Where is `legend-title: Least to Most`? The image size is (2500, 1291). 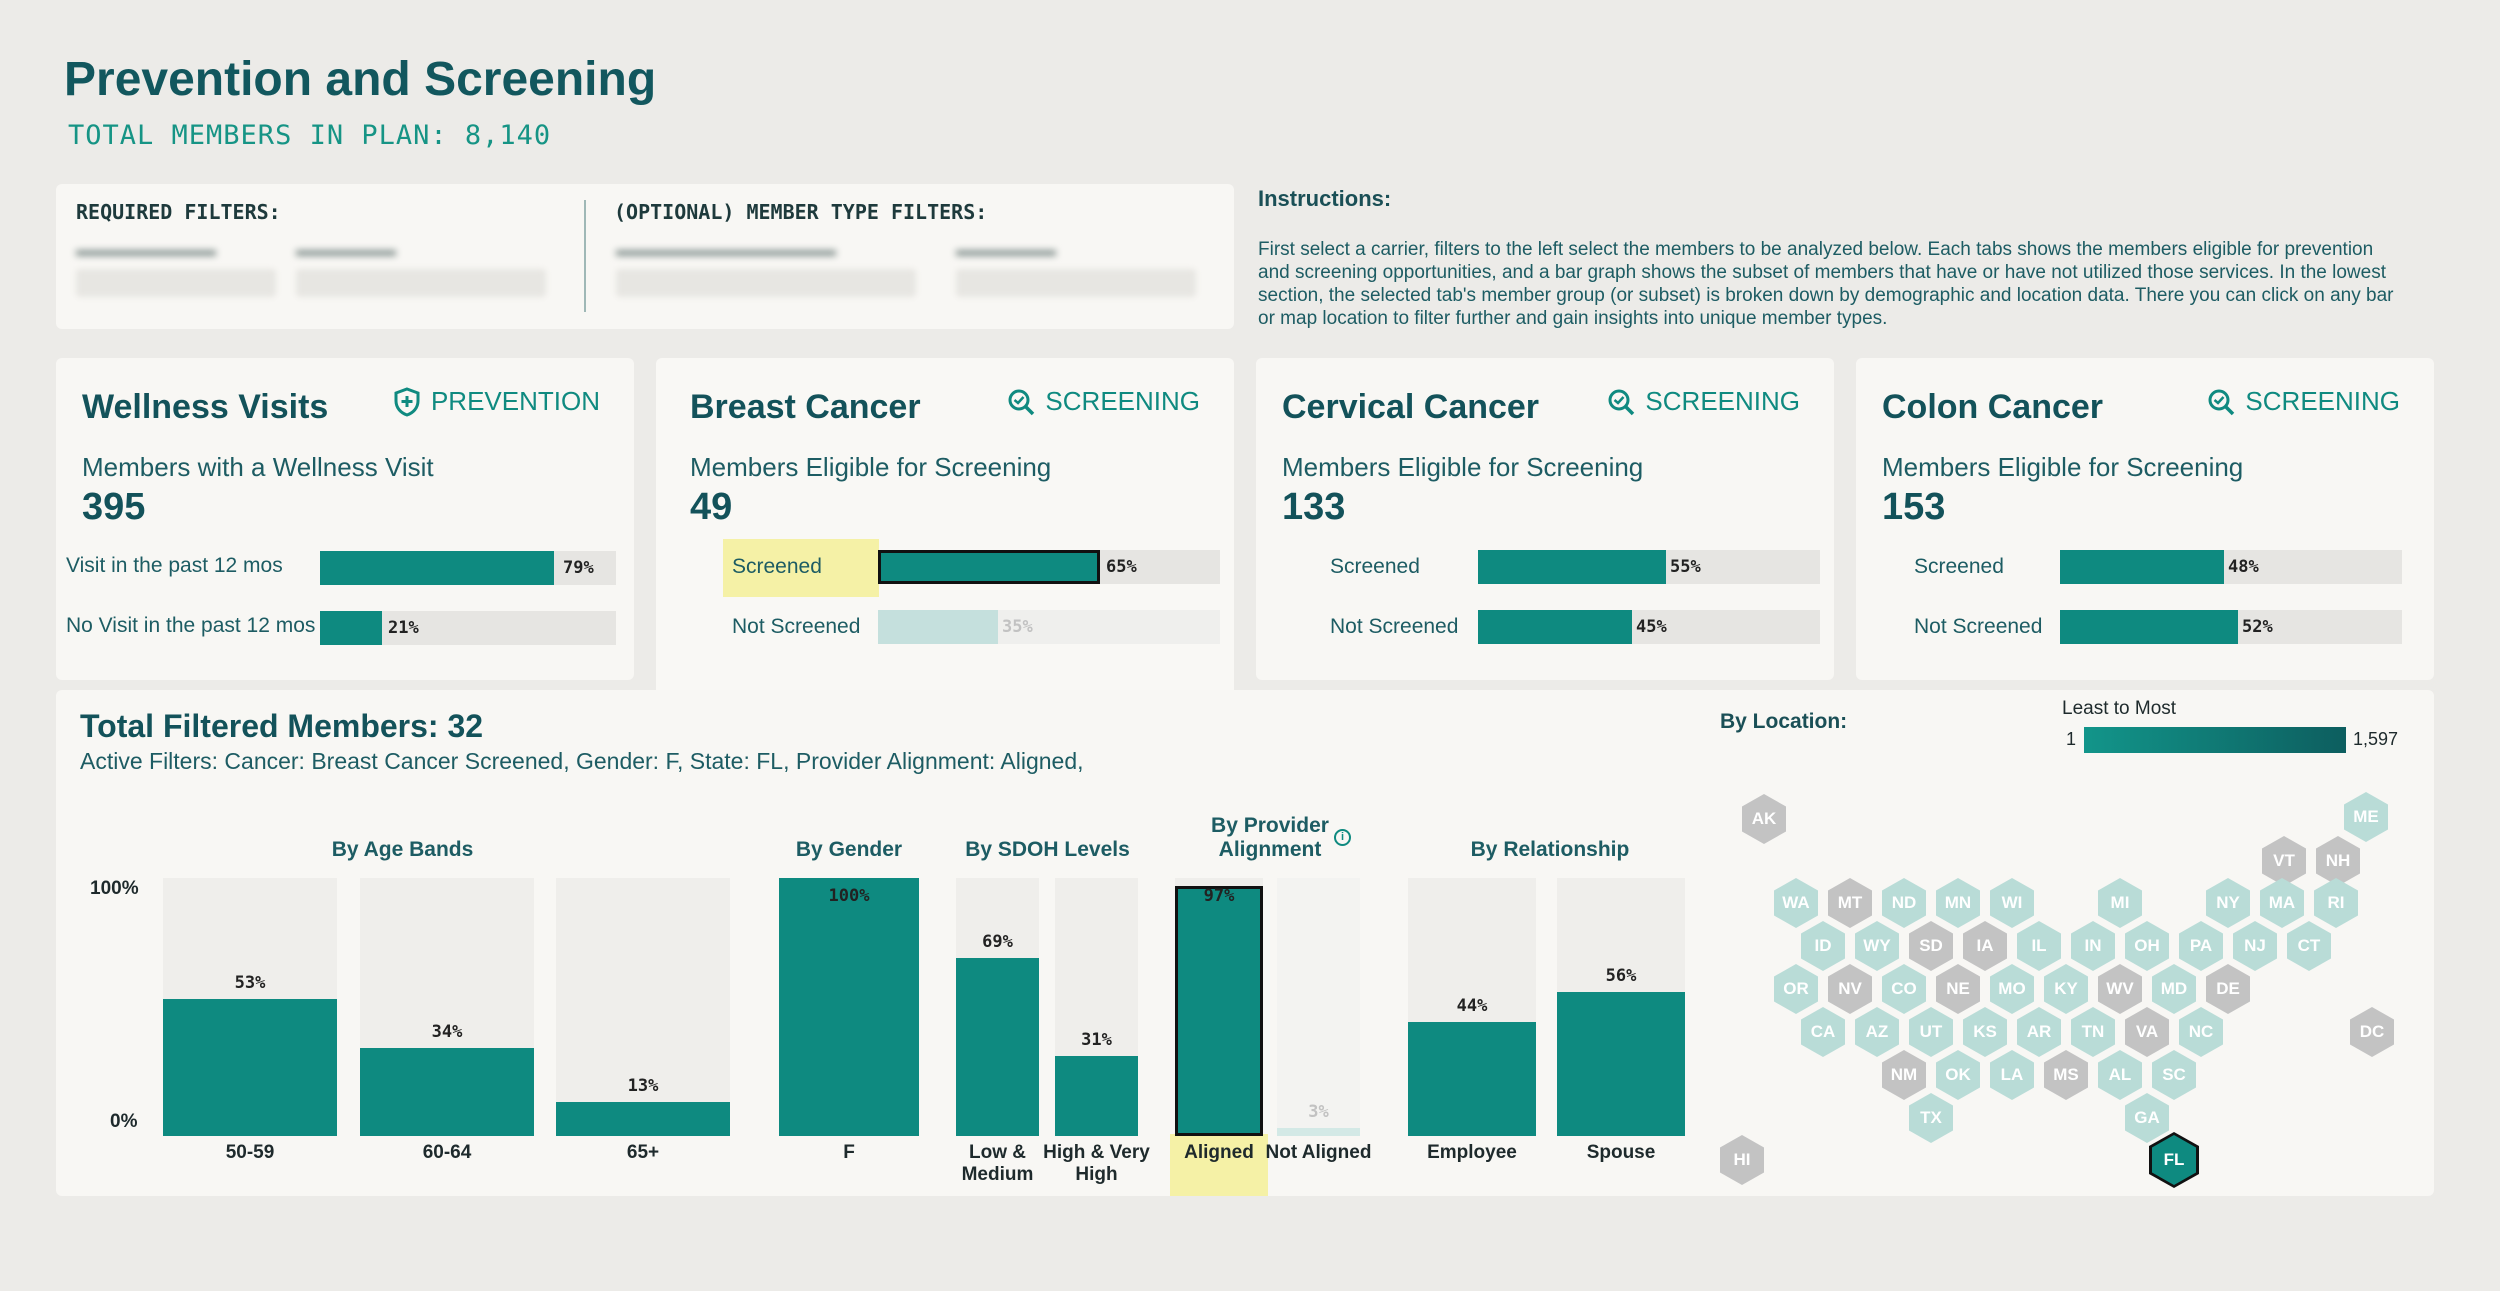
legend-title: Least to Most is located at coordinates (2119, 708).